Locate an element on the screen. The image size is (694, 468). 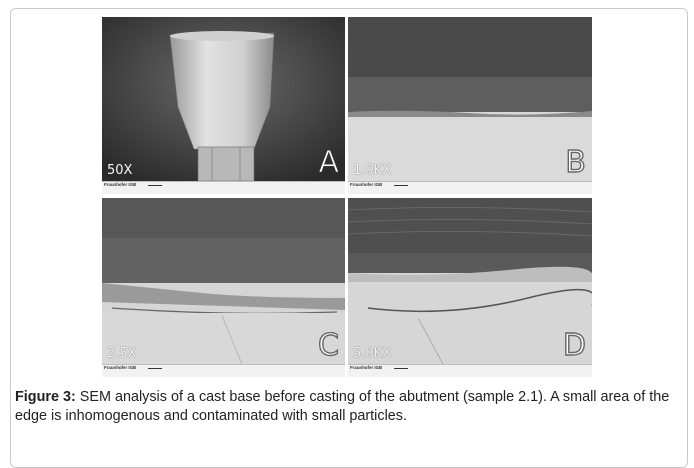
panel-letter: C is located at coordinates (328, 345).